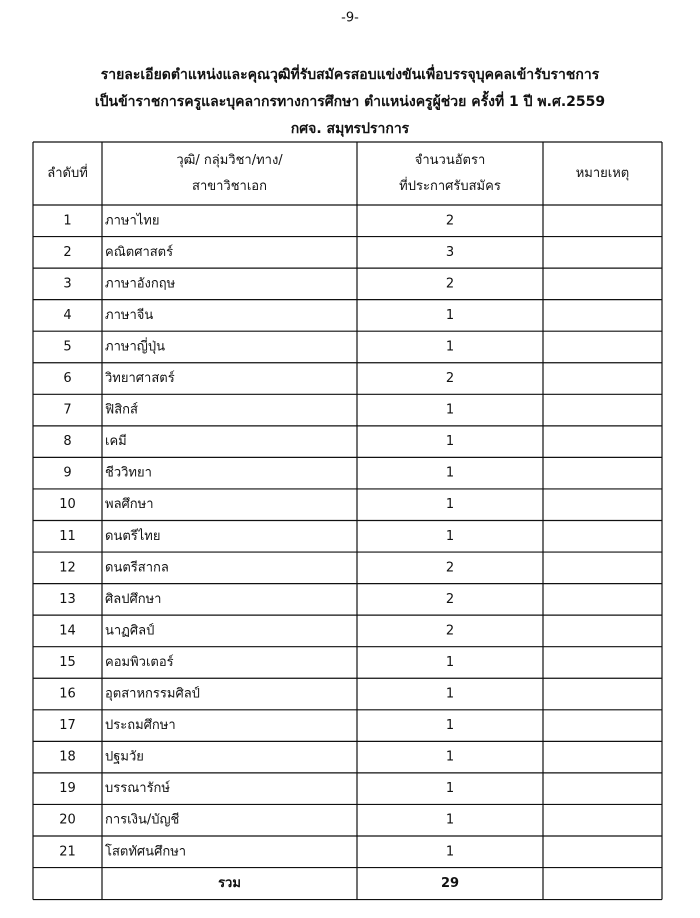 Image resolution: width=700 pixels, height=918 pixels. What do you see at coordinates (67, 172) in the screenshot?
I see `column-header: ลำดับที่` at bounding box center [67, 172].